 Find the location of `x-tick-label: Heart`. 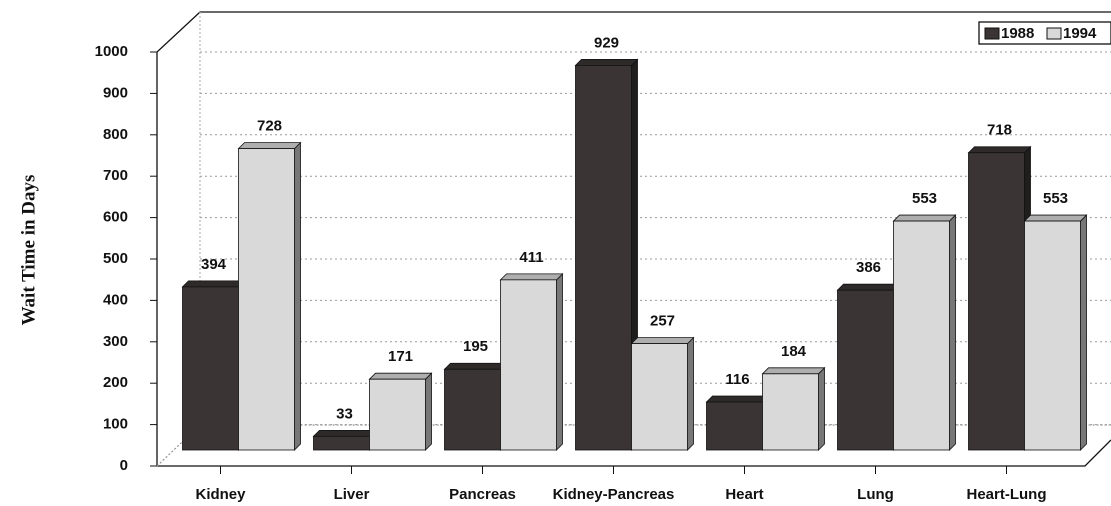

x-tick-label: Heart is located at coordinates (744, 494).